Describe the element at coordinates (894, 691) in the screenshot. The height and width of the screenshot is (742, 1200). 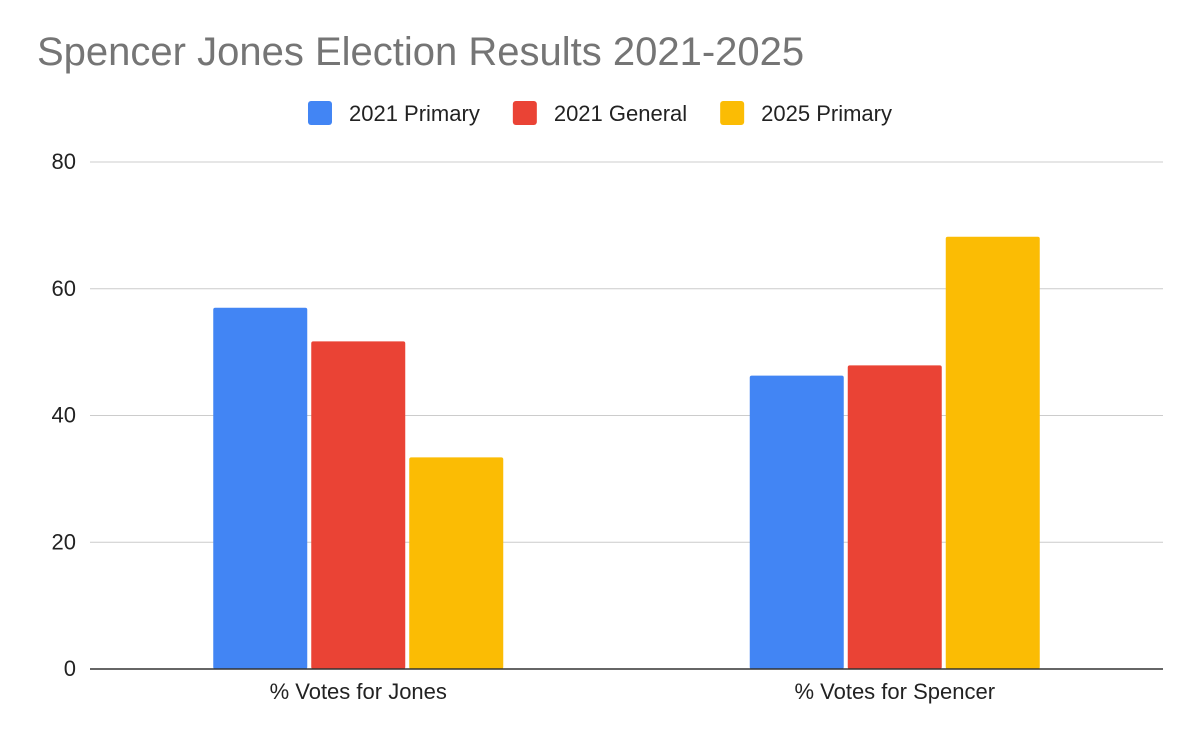
I see `x-category-label: % Votes for Spencer` at that location.